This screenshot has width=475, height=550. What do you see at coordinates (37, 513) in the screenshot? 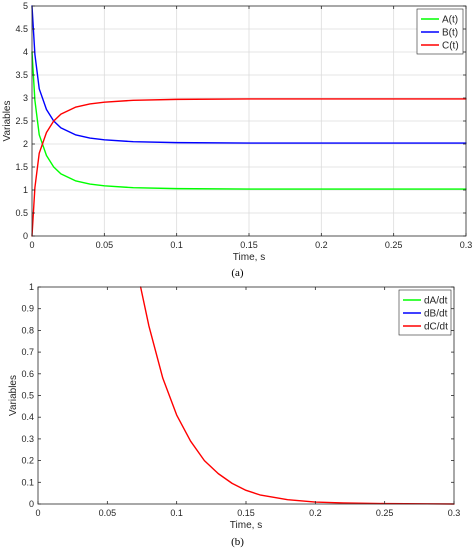
I see `chart-b-x-tick-label: 0` at bounding box center [37, 513].